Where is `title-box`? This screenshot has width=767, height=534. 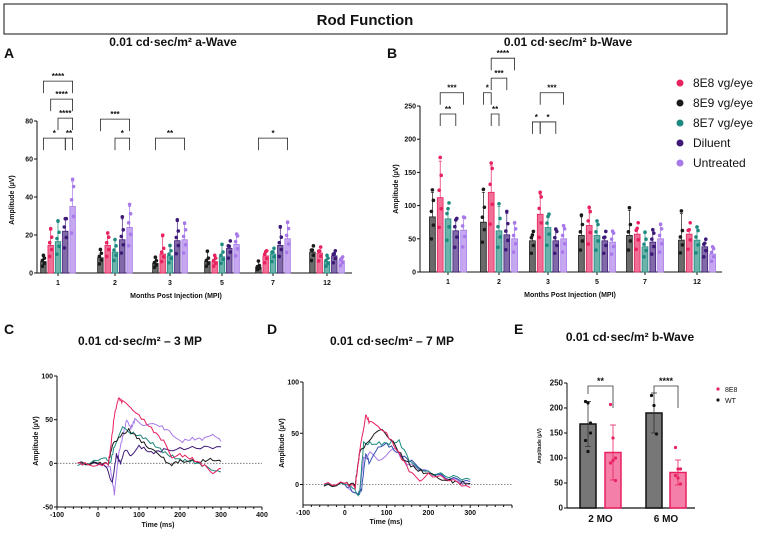 title-box is located at coordinates (365, 19).